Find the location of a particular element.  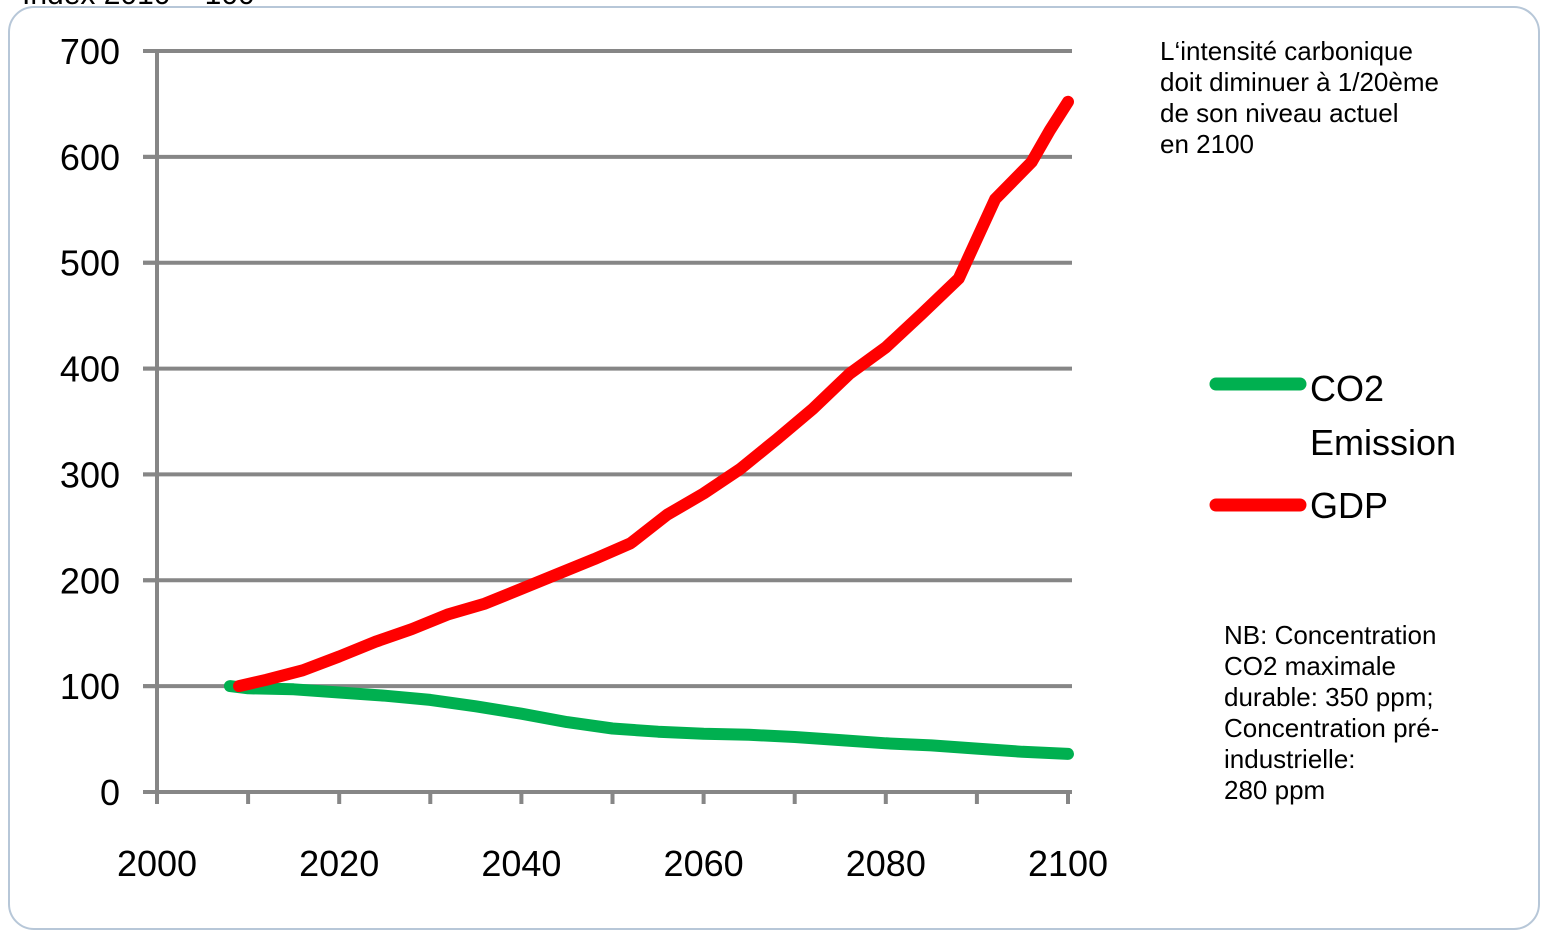

nb-note-line: industrielle: is located at coordinates (1290, 759).